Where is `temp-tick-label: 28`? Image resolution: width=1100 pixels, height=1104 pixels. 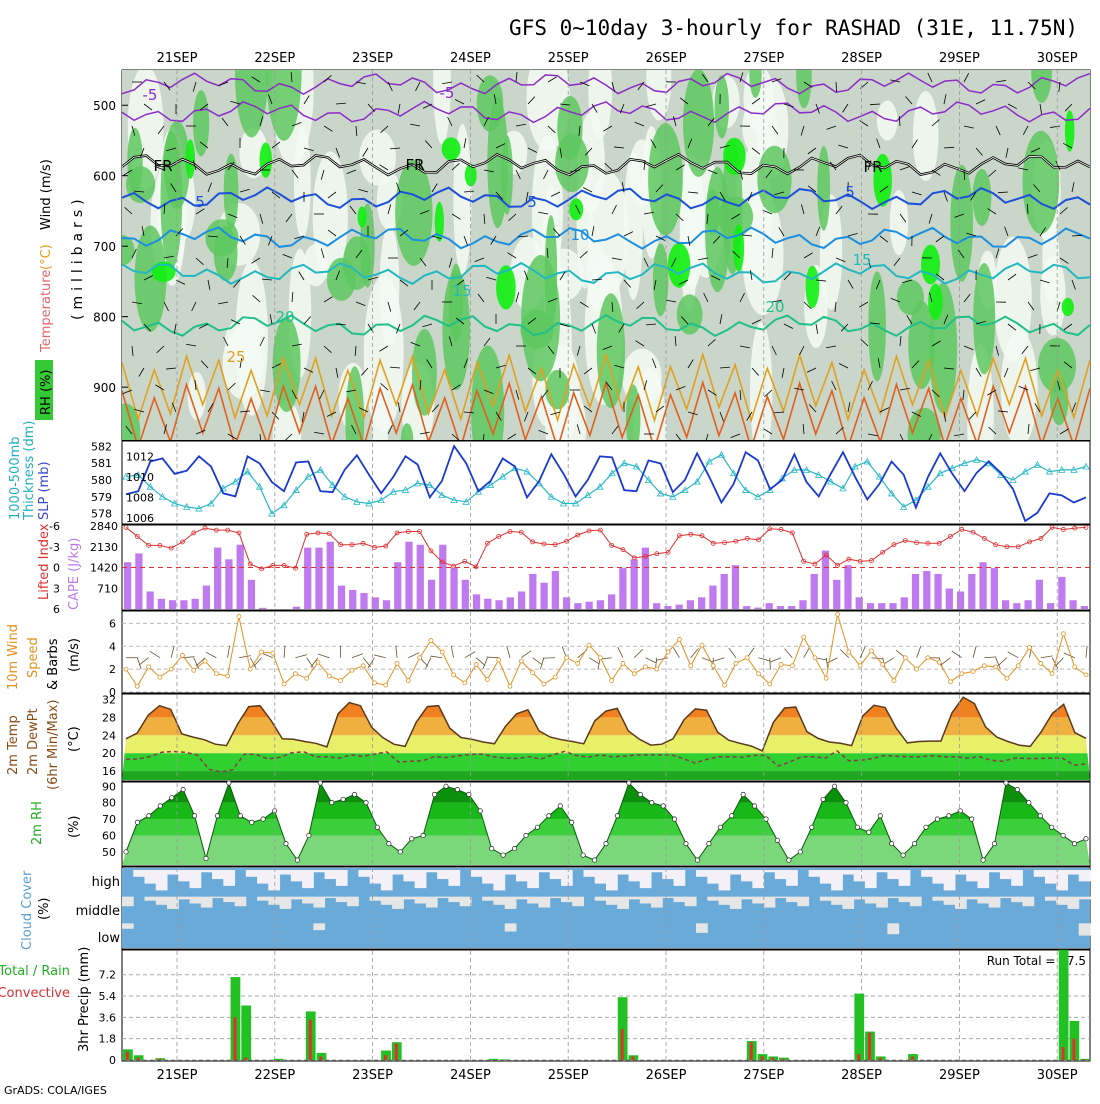 temp-tick-label: 28 is located at coordinates (109, 717).